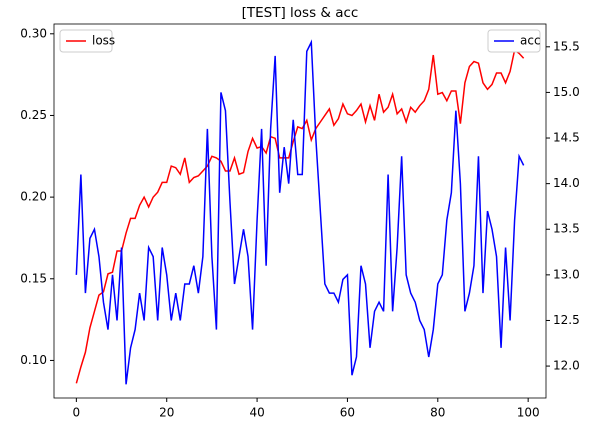  What do you see at coordinates (347, 413) in the screenshot?
I see `x-tick-label: 60` at bounding box center [347, 413].